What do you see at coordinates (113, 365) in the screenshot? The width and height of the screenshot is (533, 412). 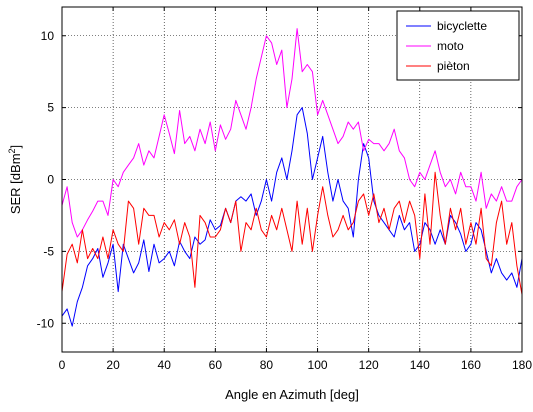 I see `x-tick-label: 20` at bounding box center [113, 365].